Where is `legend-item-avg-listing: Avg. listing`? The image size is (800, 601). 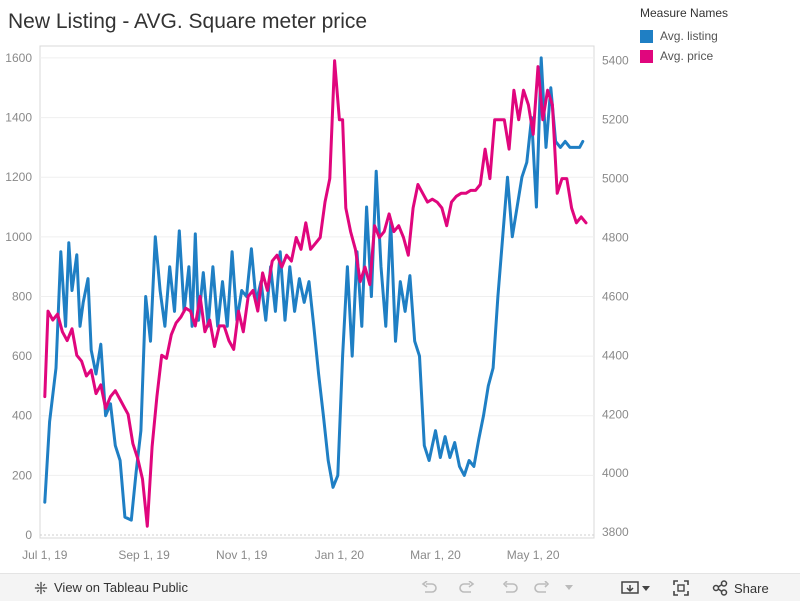
legend-item-avg-listing: Avg. listing is located at coordinates (684, 36).